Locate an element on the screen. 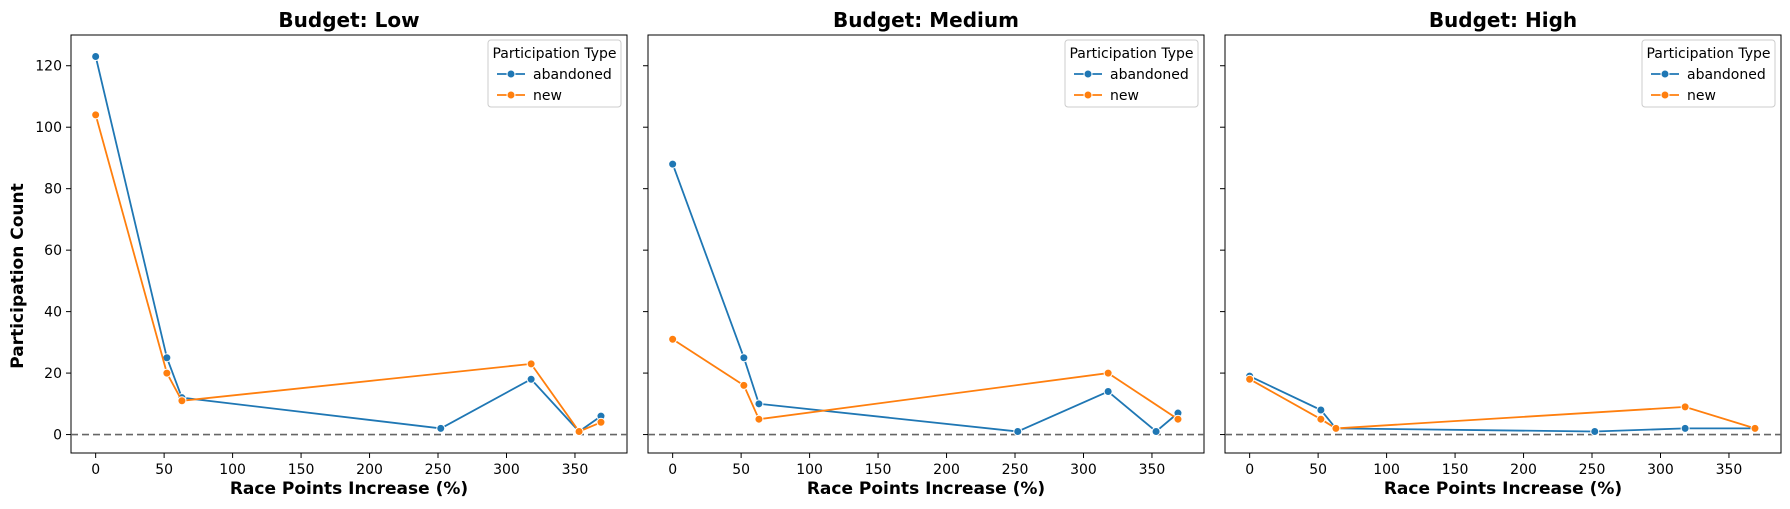 The image size is (1790, 509). panel-title: Budget: Low is located at coordinates (348, 20).